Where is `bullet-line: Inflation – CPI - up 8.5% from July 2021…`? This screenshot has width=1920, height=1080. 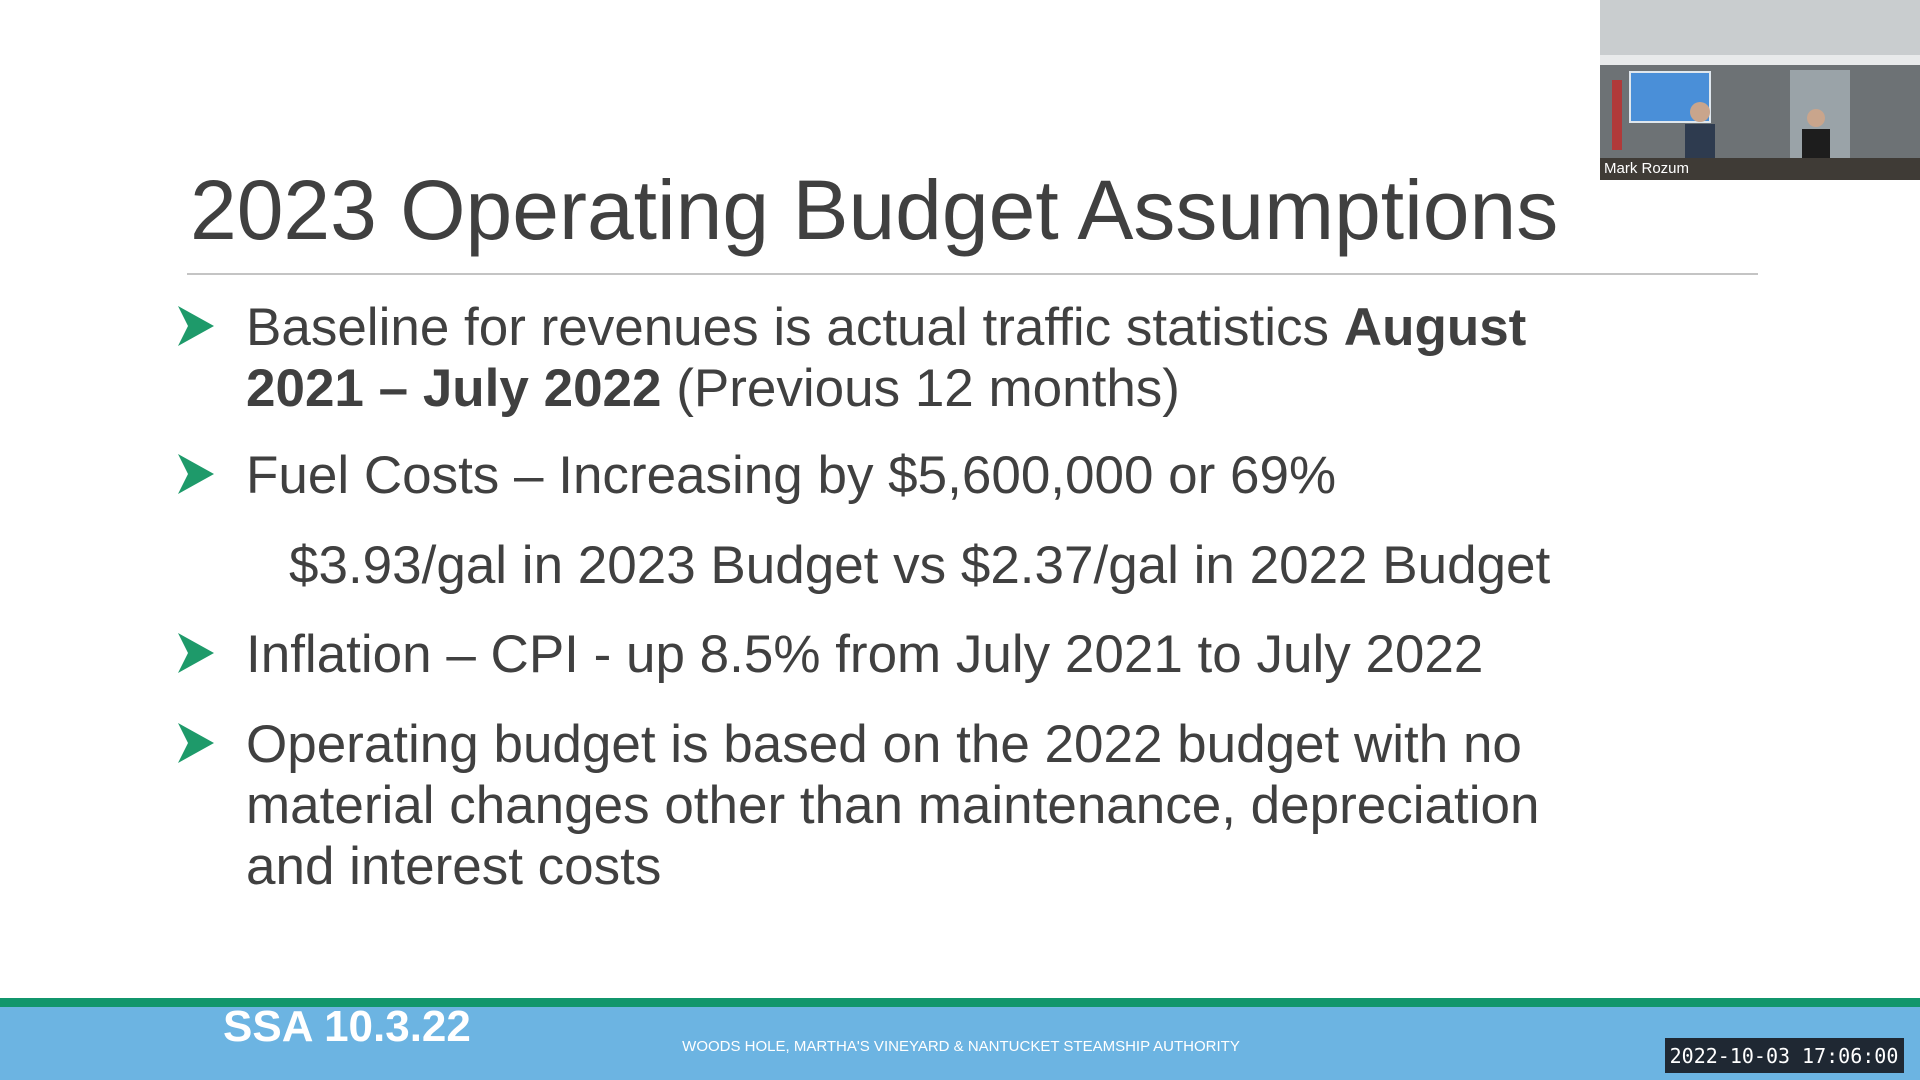
bullet-line: Inflation – CPI - up 8.5% from July 2021… is located at coordinates (864, 654).